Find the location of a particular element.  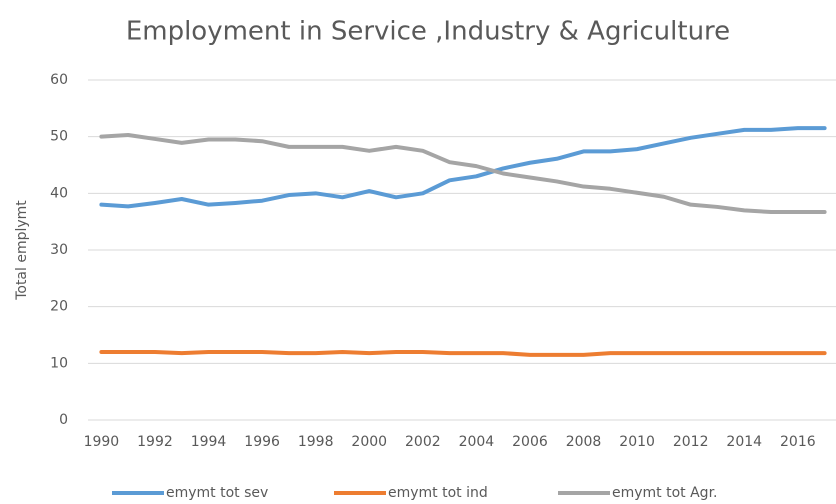

x-tick-label: 2004 is located at coordinates (477, 442).